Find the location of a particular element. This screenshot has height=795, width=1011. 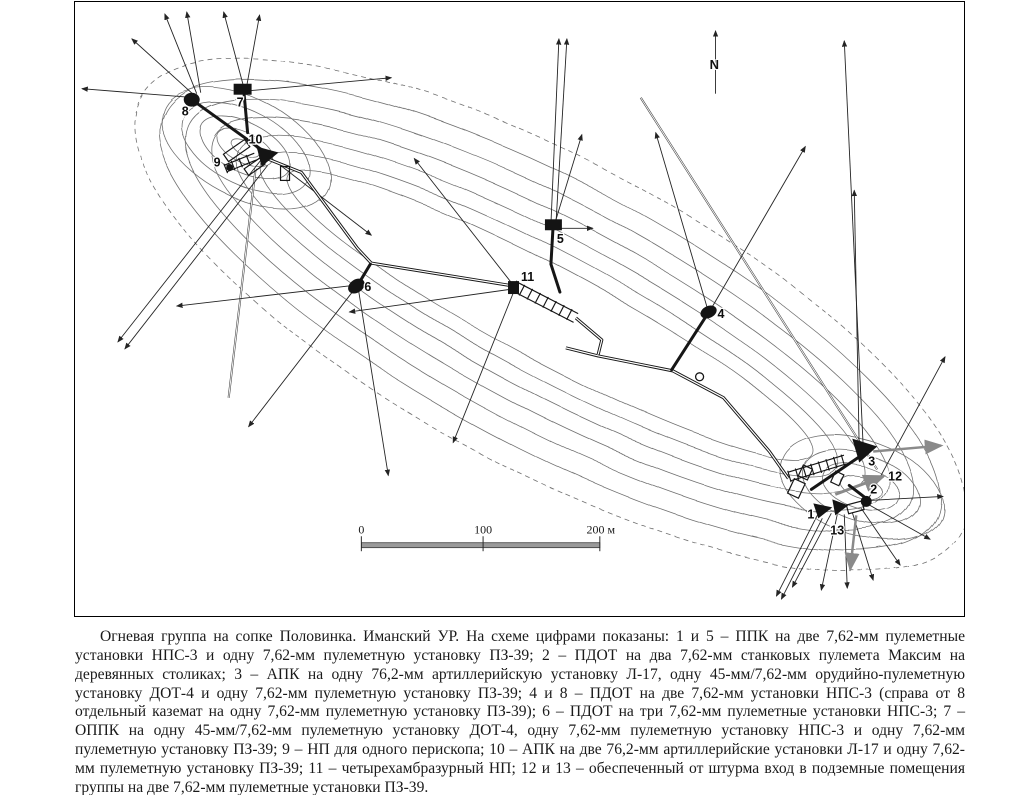

map-point-label-3: 3 is located at coordinates (871, 461).